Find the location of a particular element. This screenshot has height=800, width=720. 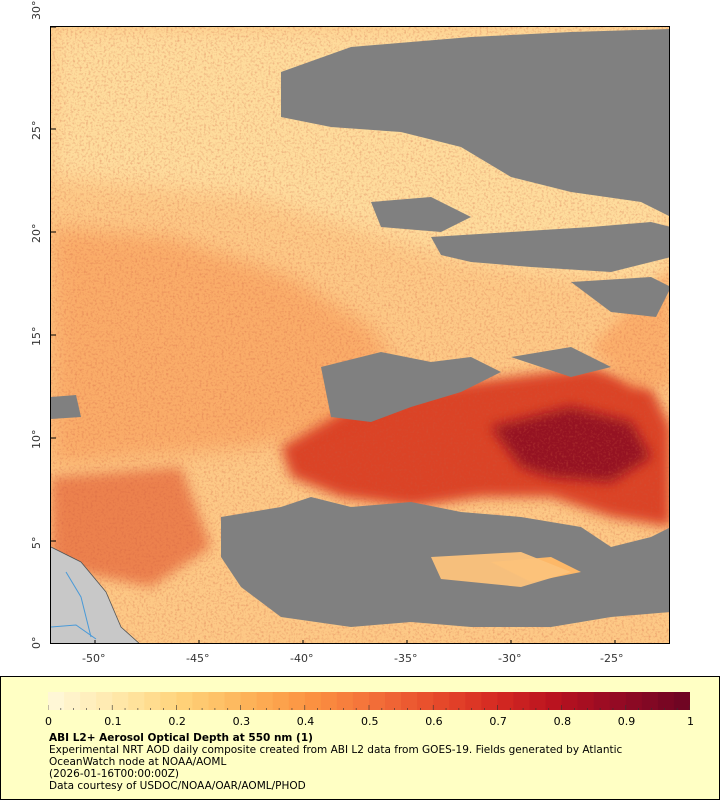

y-tick-label: 25° is located at coordinates (36, 130).